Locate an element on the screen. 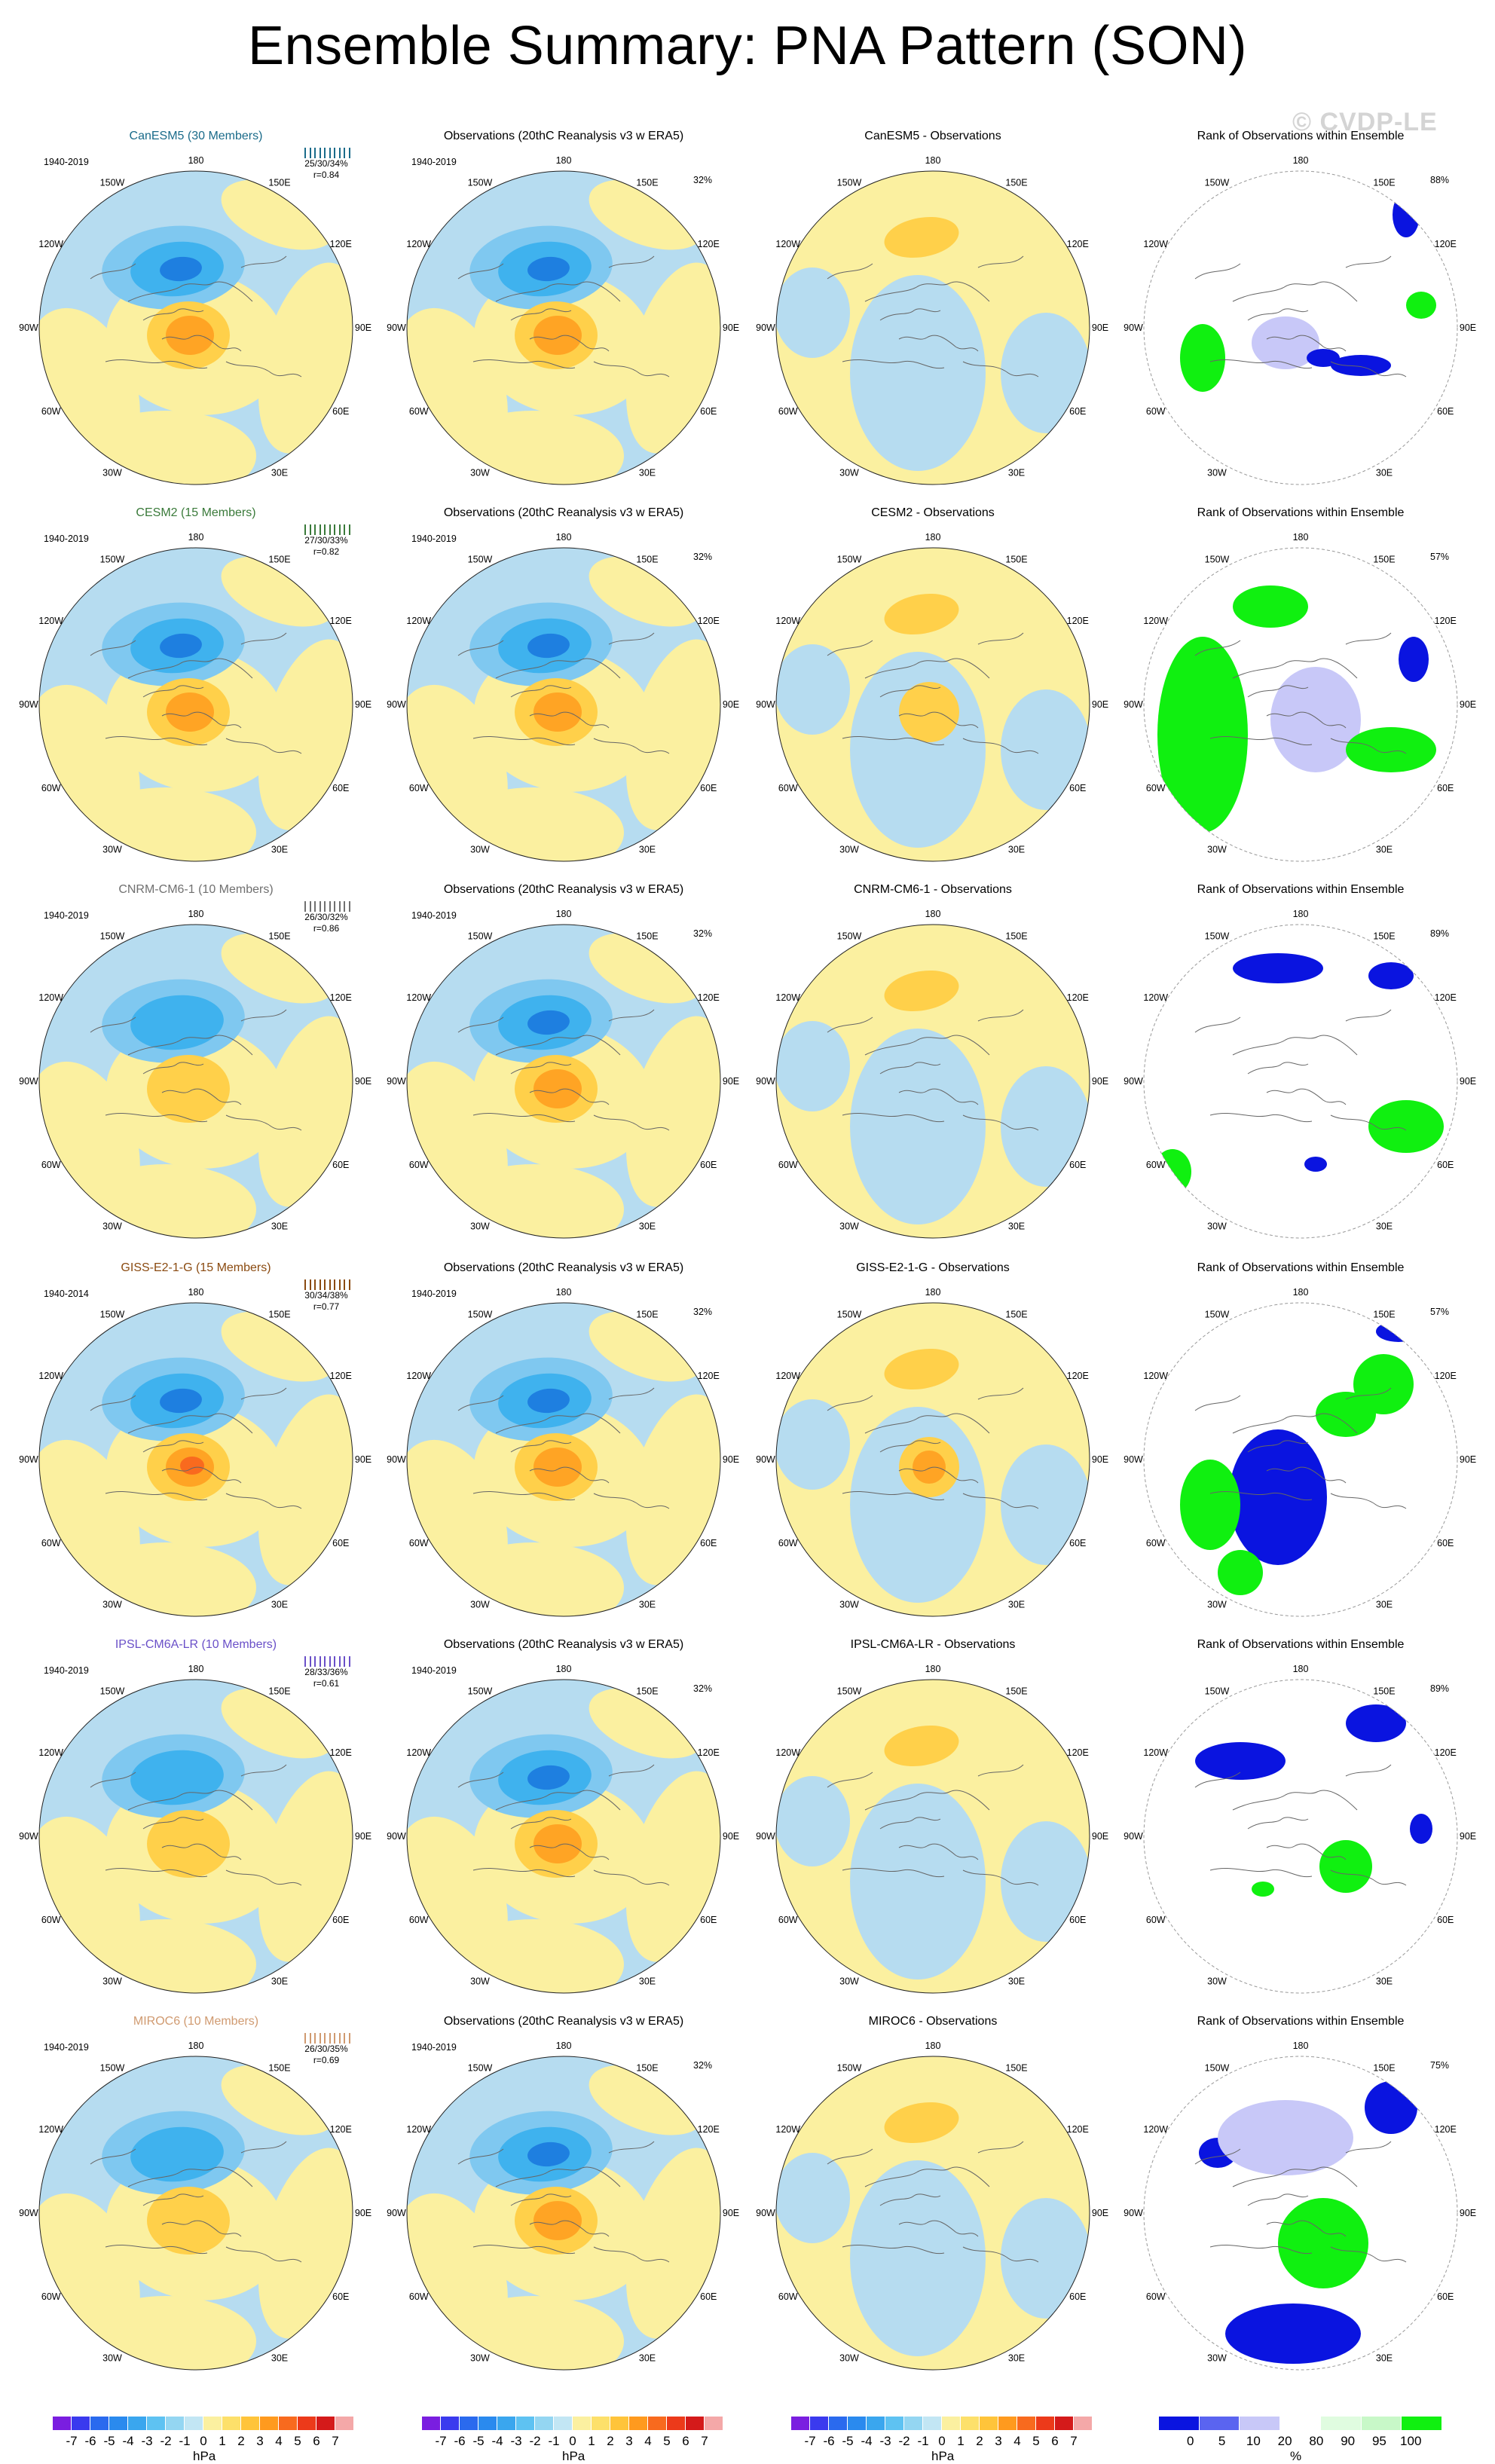 The height and width of the screenshot is (2464, 1495). colorbar-label: 80 is located at coordinates (1316, 2441).